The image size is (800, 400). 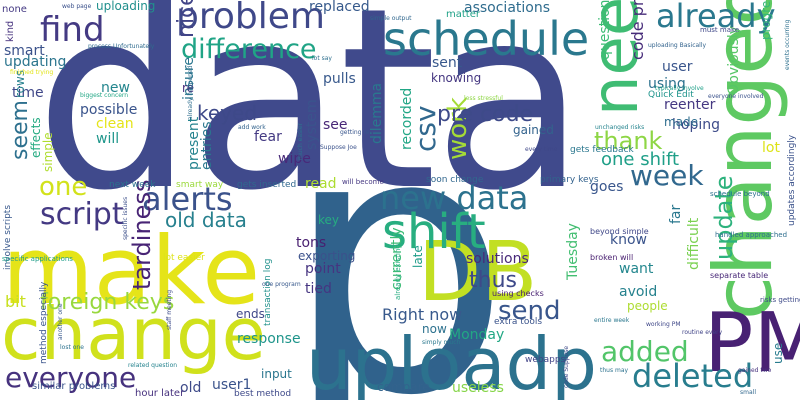 I want to click on word-biggest-concern: biggest concern, so click(x=104, y=95).